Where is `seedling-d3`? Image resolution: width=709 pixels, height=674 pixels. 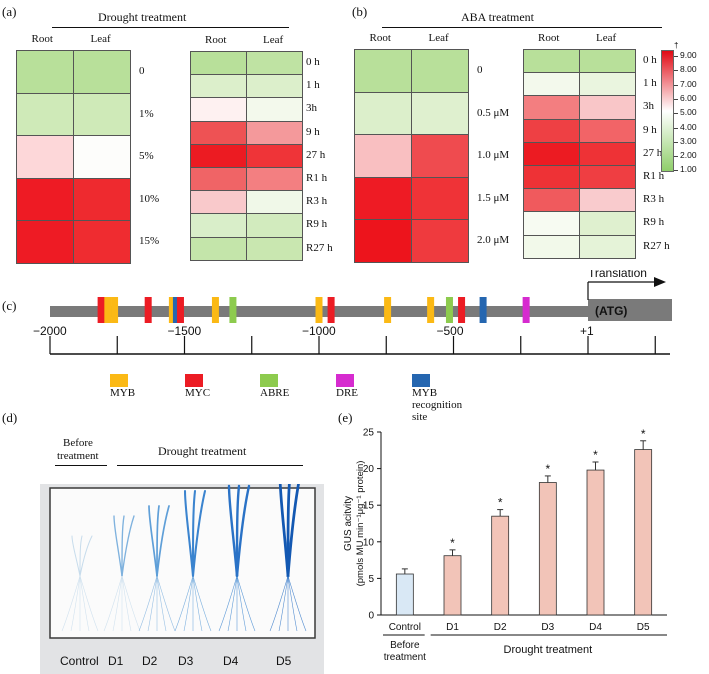 seedling-d3 is located at coordinates (193, 560).